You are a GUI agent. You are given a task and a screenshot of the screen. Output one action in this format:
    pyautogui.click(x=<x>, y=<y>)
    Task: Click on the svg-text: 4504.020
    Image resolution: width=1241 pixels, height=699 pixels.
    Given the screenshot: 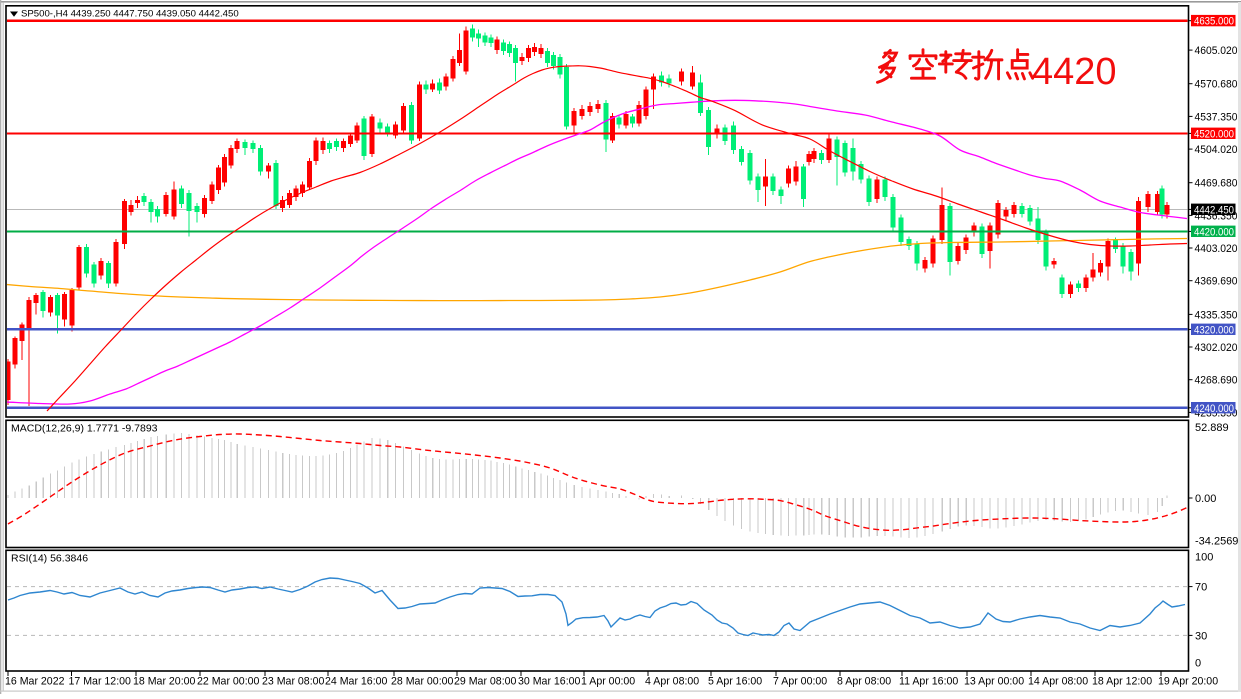 What is the action you would take?
    pyautogui.click(x=1216, y=150)
    